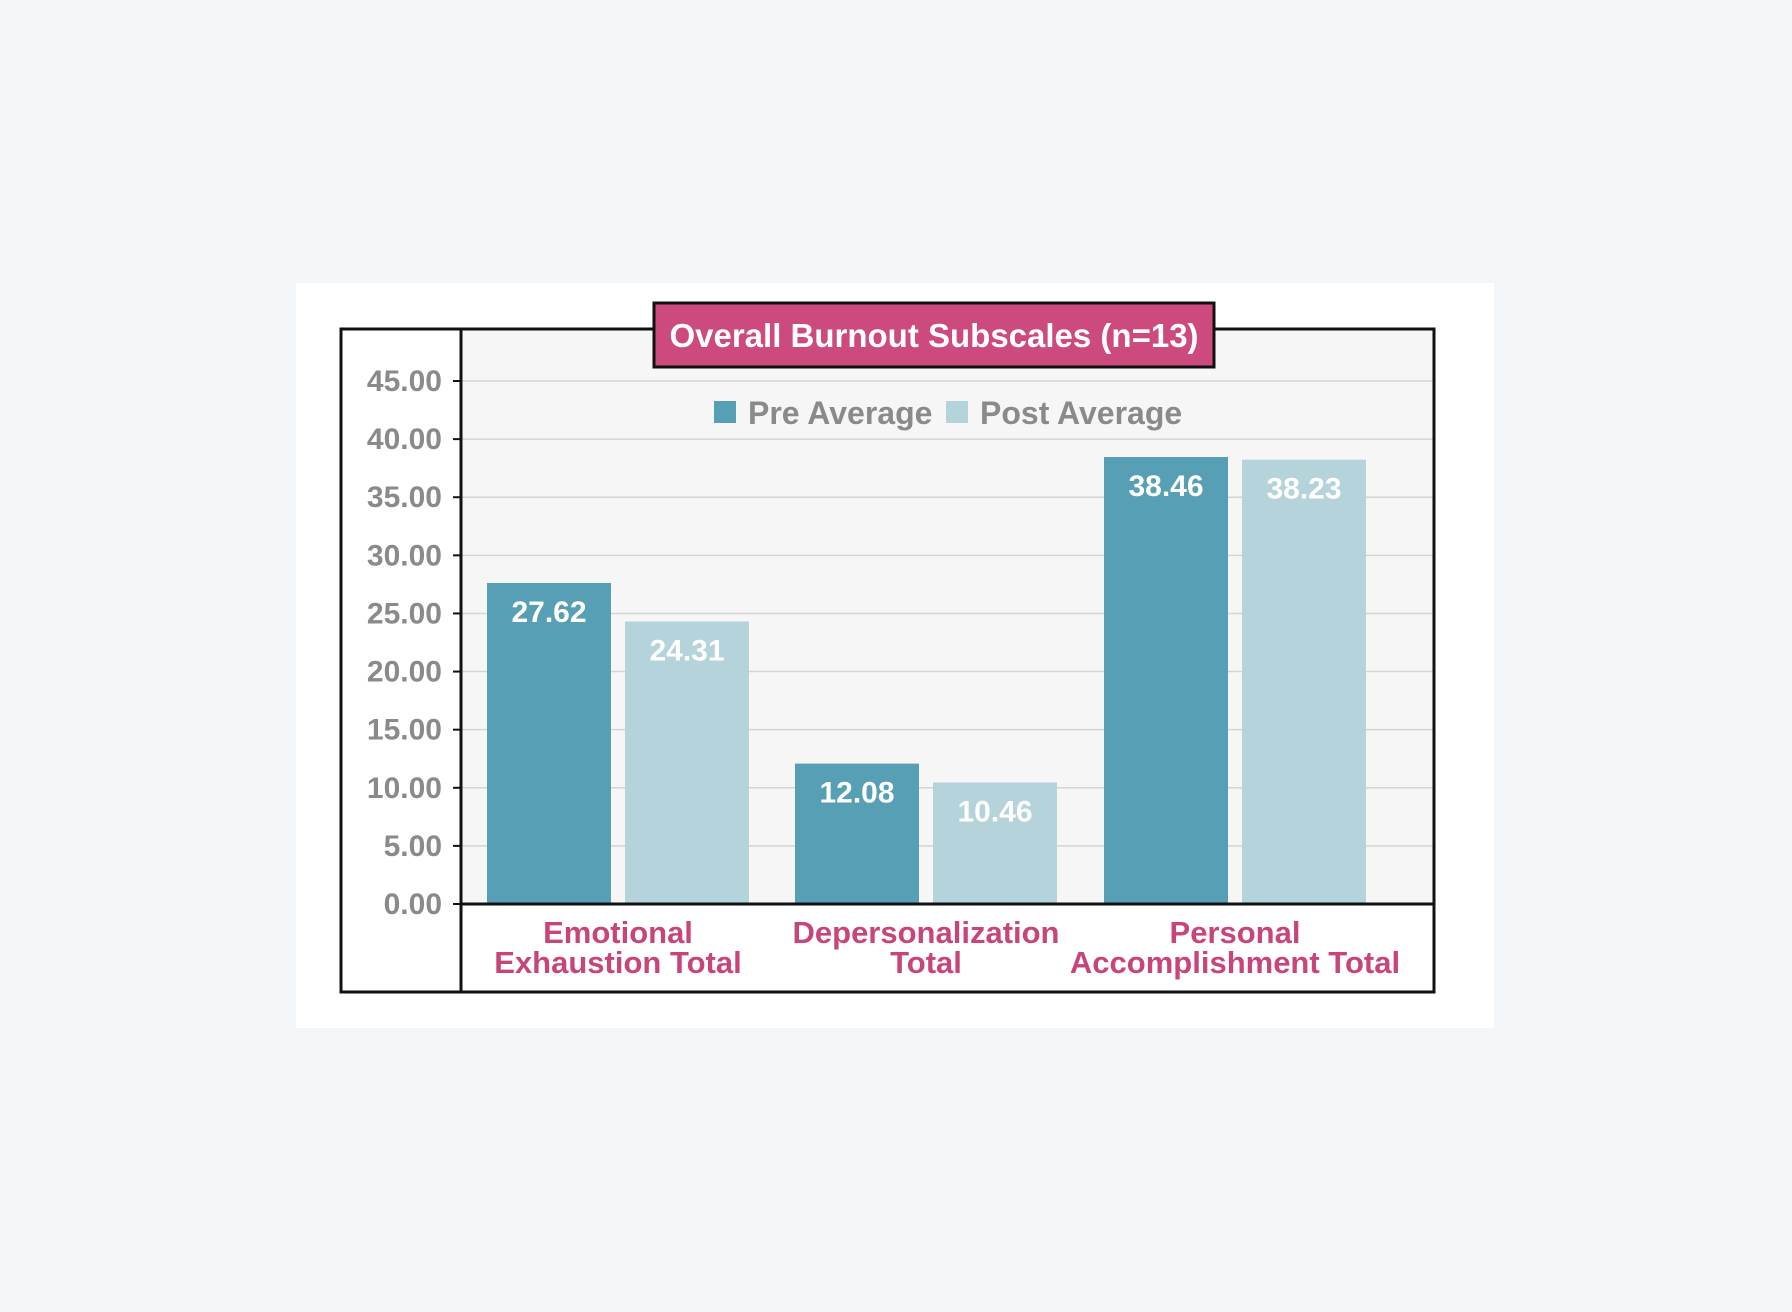 This screenshot has width=1792, height=1312. Describe the element at coordinates (840, 413) in the screenshot. I see `legend-label: Pre Average` at that location.